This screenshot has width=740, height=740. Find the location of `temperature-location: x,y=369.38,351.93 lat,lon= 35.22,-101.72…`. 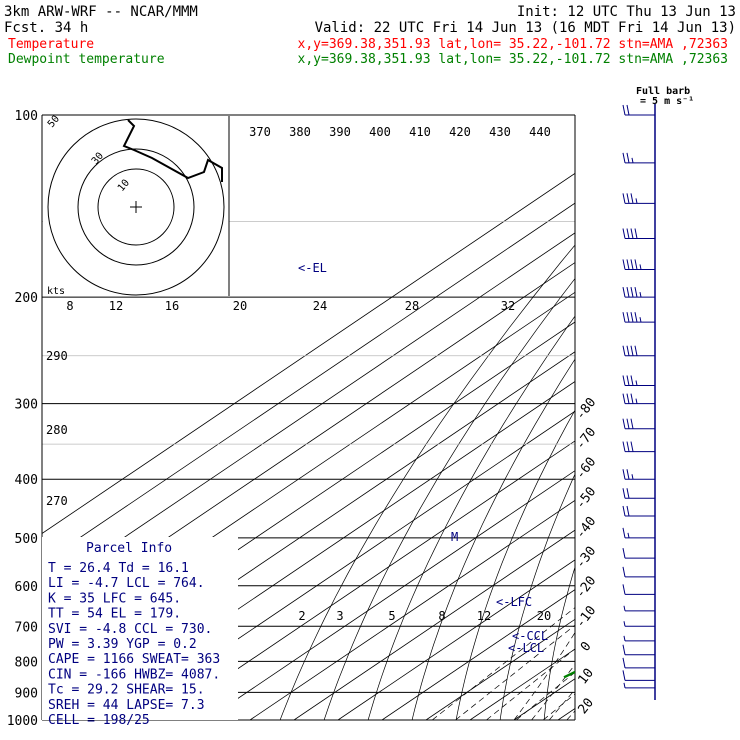

temperature-location: x,y=369.38,351.93 lat,lon= 35.22,-101.72… is located at coordinates (513, 44).